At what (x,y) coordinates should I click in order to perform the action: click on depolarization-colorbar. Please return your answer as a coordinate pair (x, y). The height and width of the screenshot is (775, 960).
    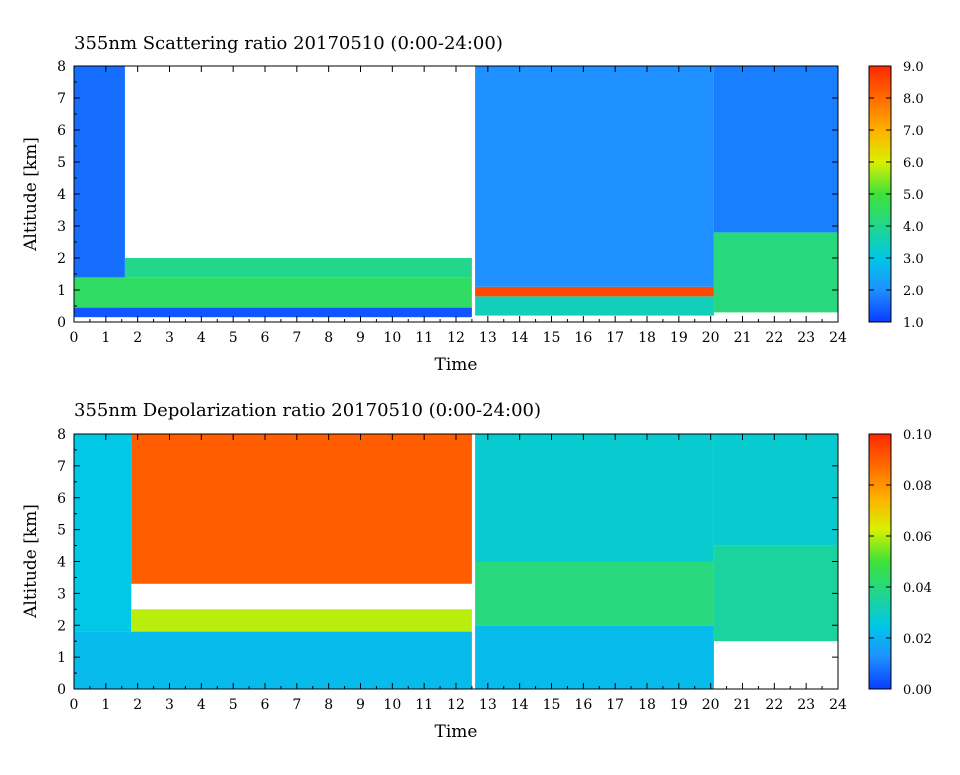
    Looking at the image, I should click on (880, 561).